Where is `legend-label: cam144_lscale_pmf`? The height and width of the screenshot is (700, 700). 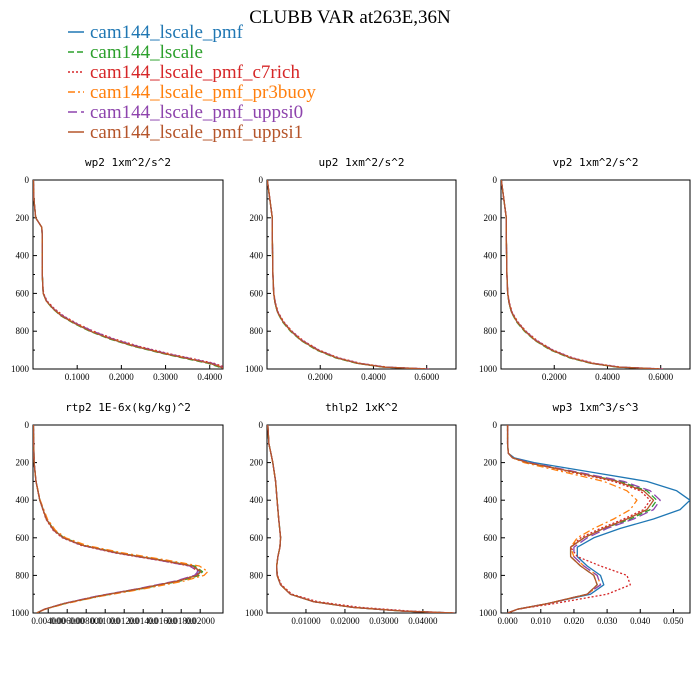
legend-label: cam144_lscale_pmf is located at coordinates (167, 32).